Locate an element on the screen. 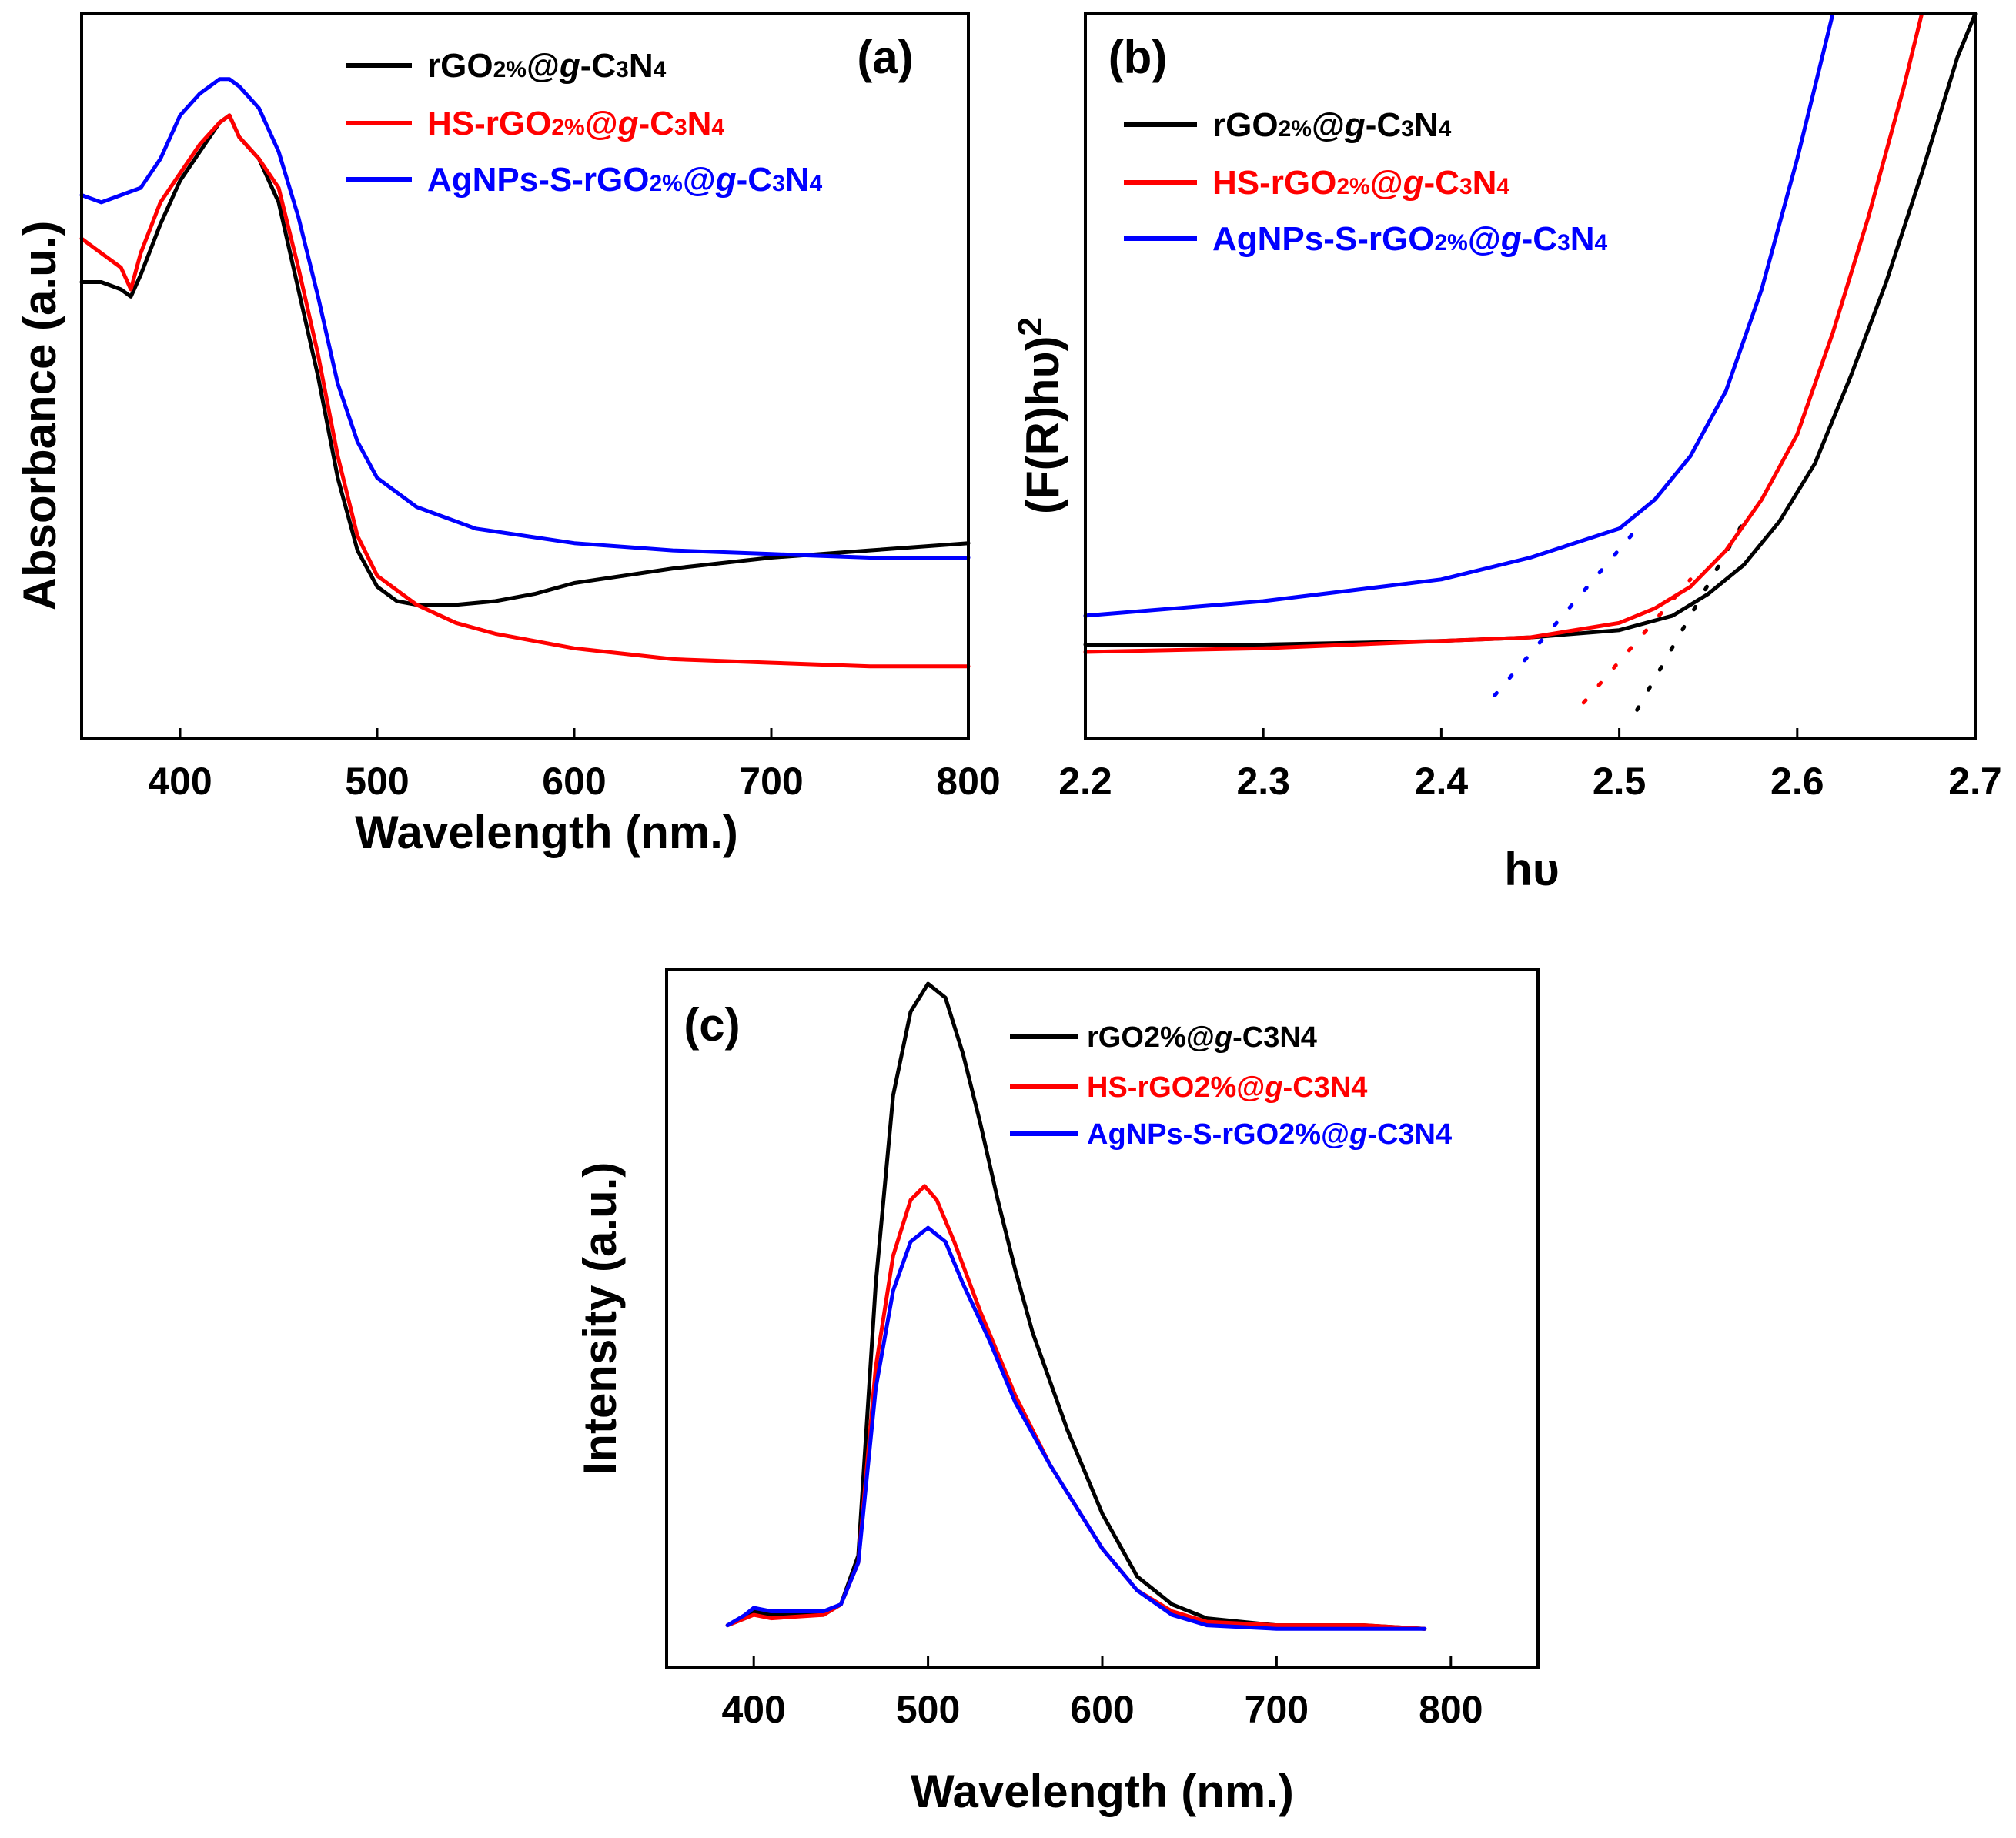 This screenshot has height=1838, width=2016. panel-b-x-axis-label: hυ is located at coordinates (1532, 870).